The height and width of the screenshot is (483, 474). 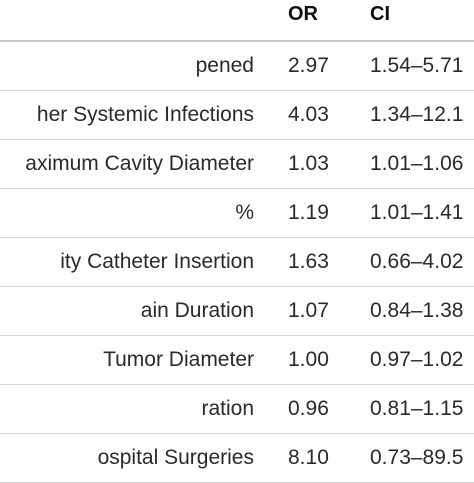 What do you see at coordinates (308, 261) in the screenshot?
I see `row-or-value: 1.63` at bounding box center [308, 261].